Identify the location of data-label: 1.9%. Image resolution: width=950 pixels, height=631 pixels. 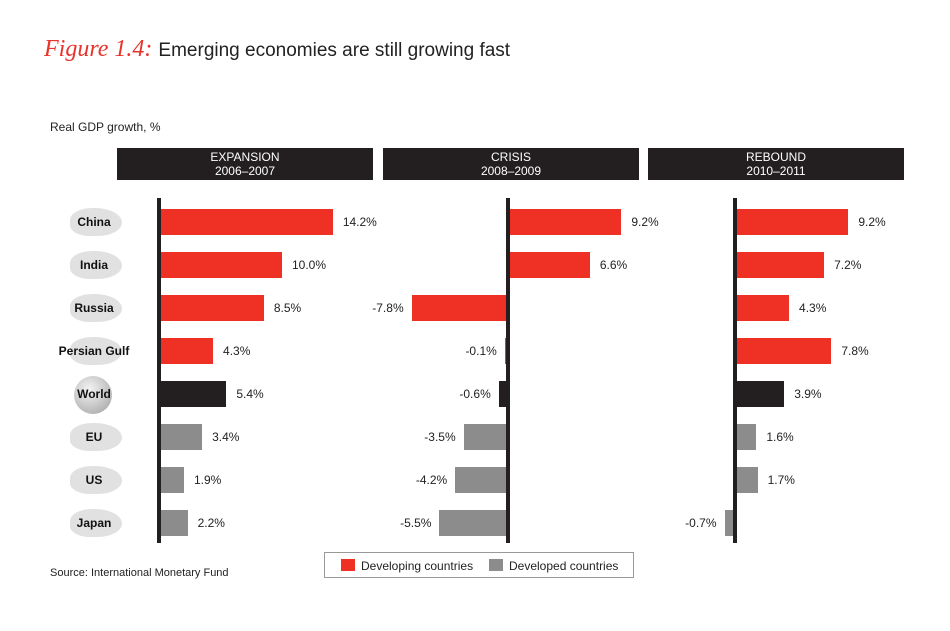
(207, 480).